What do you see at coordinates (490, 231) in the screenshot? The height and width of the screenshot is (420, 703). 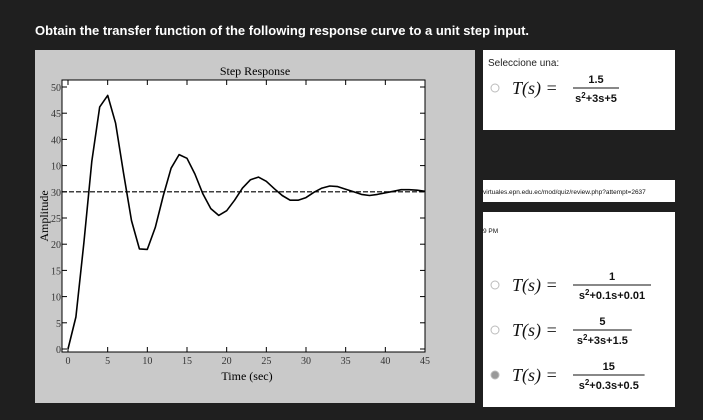 I see `time: 9 PM` at bounding box center [490, 231].